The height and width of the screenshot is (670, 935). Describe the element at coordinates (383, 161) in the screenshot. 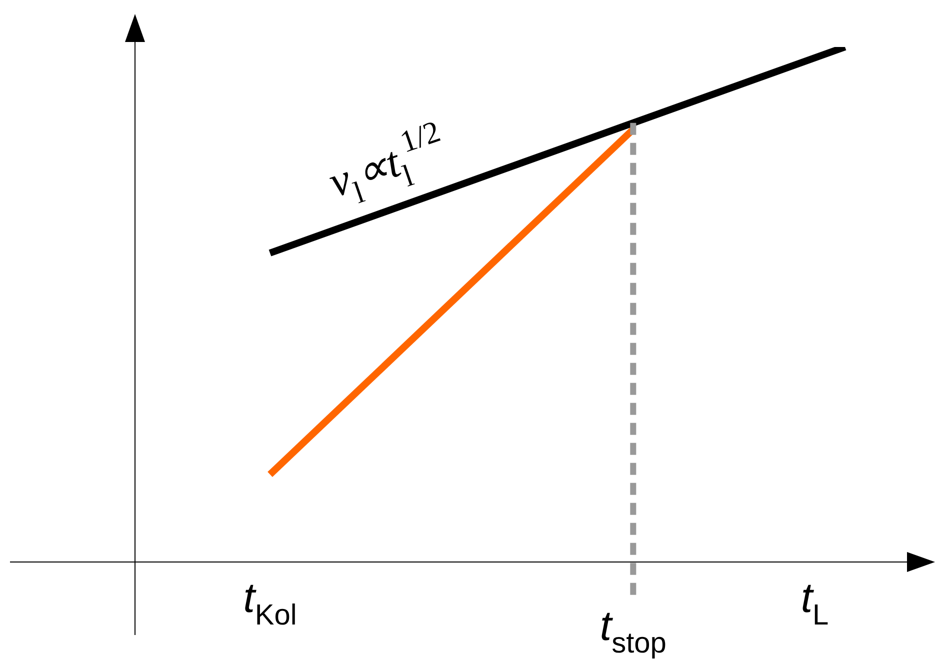

I see `annotation: νl∝tl1/2` at that location.